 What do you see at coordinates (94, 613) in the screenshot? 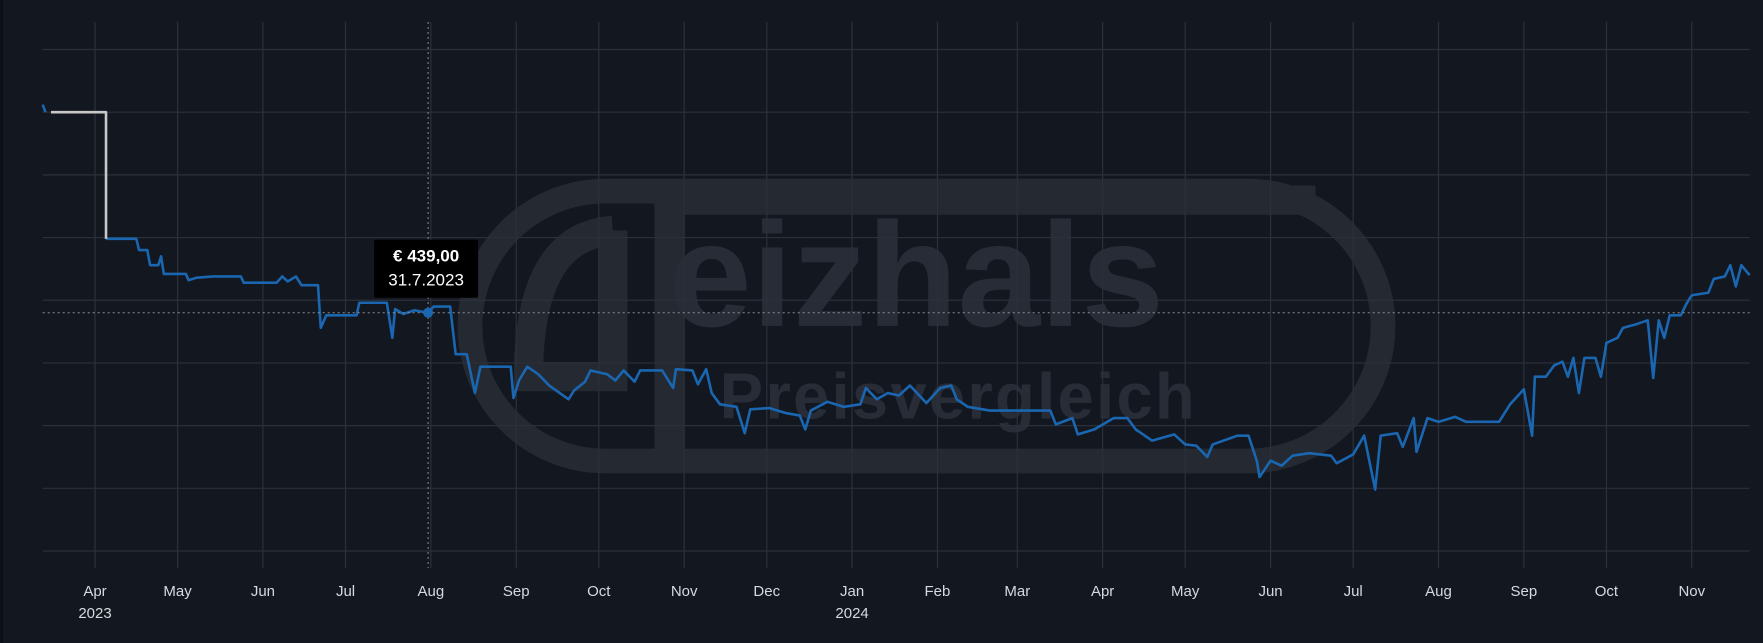
I see `x-year-label: 2023` at bounding box center [94, 613].